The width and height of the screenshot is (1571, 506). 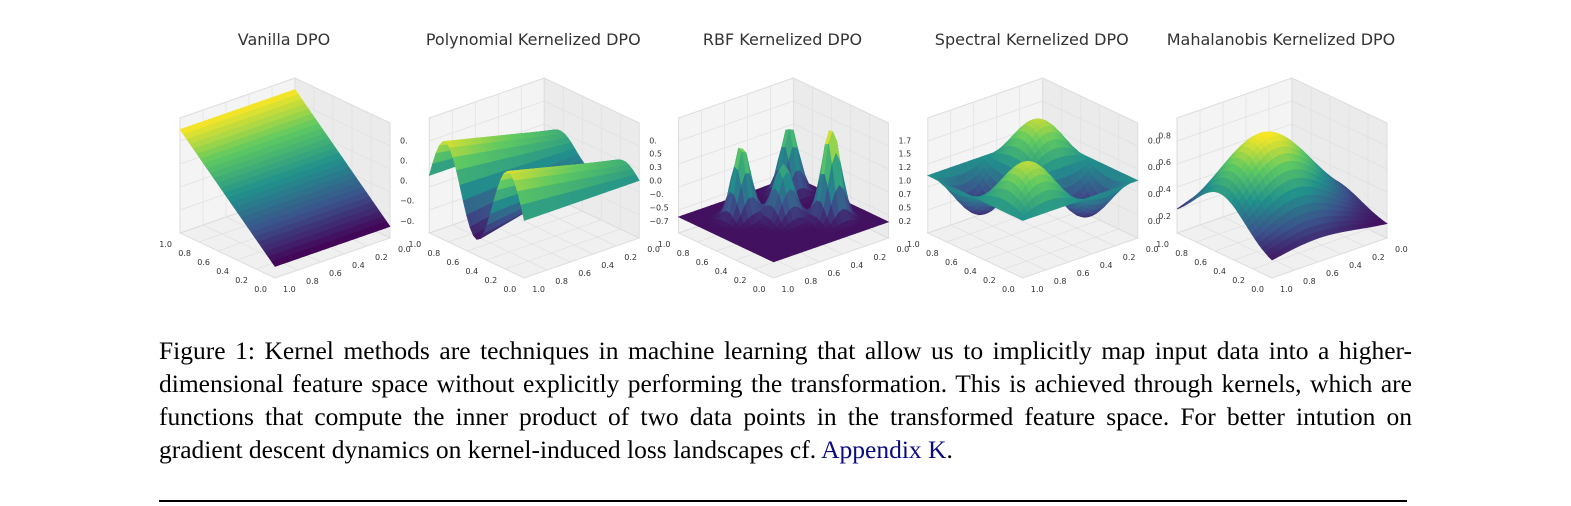 I want to click on z-tick-label: 1.0, so click(x=905, y=181).